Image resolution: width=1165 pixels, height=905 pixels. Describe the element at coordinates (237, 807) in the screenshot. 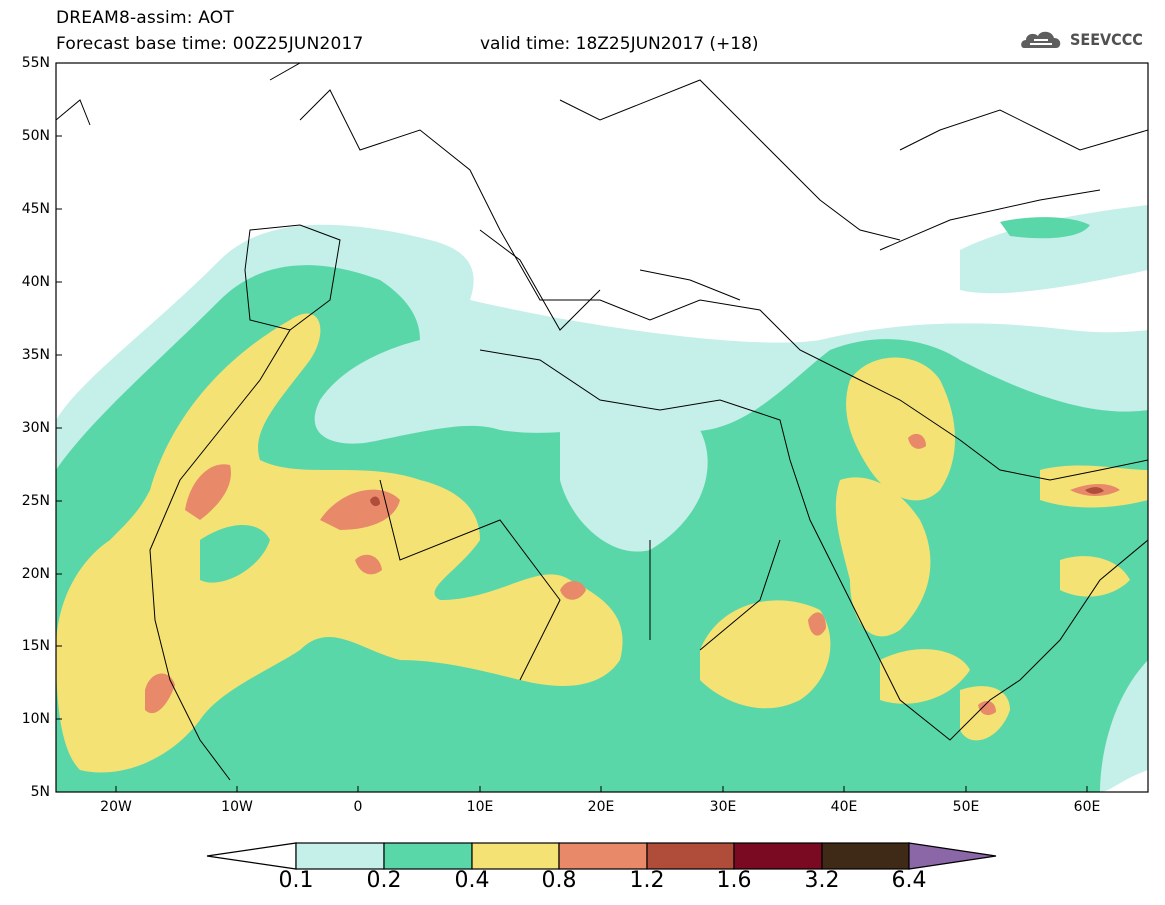

I see `lon-label: 10W` at that location.